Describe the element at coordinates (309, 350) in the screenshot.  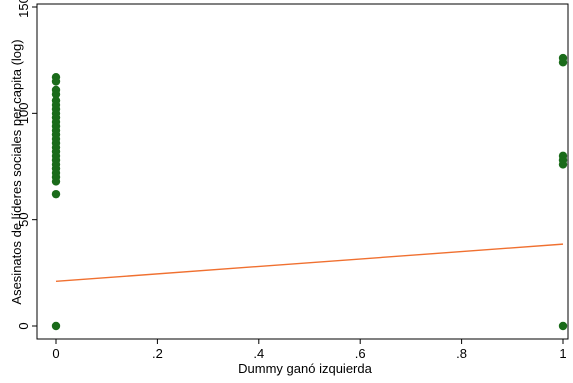
I see `x-axis: 0 .2 .4 .6 .8 1` at that location.